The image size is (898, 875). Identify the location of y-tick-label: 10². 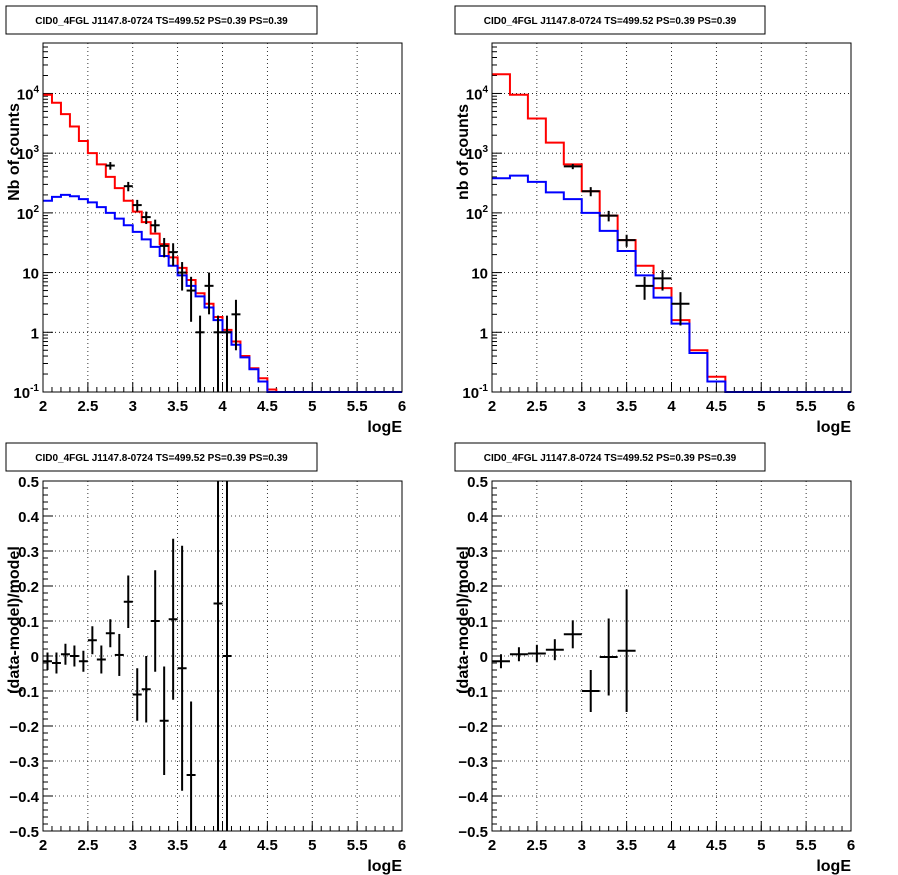
(477, 213).